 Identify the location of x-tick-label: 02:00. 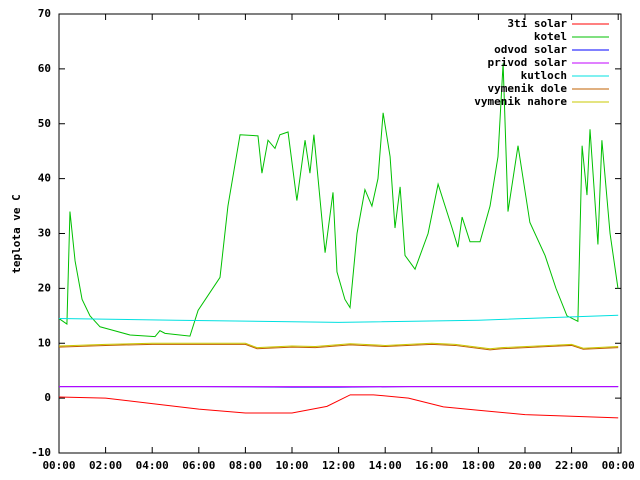
(105, 465).